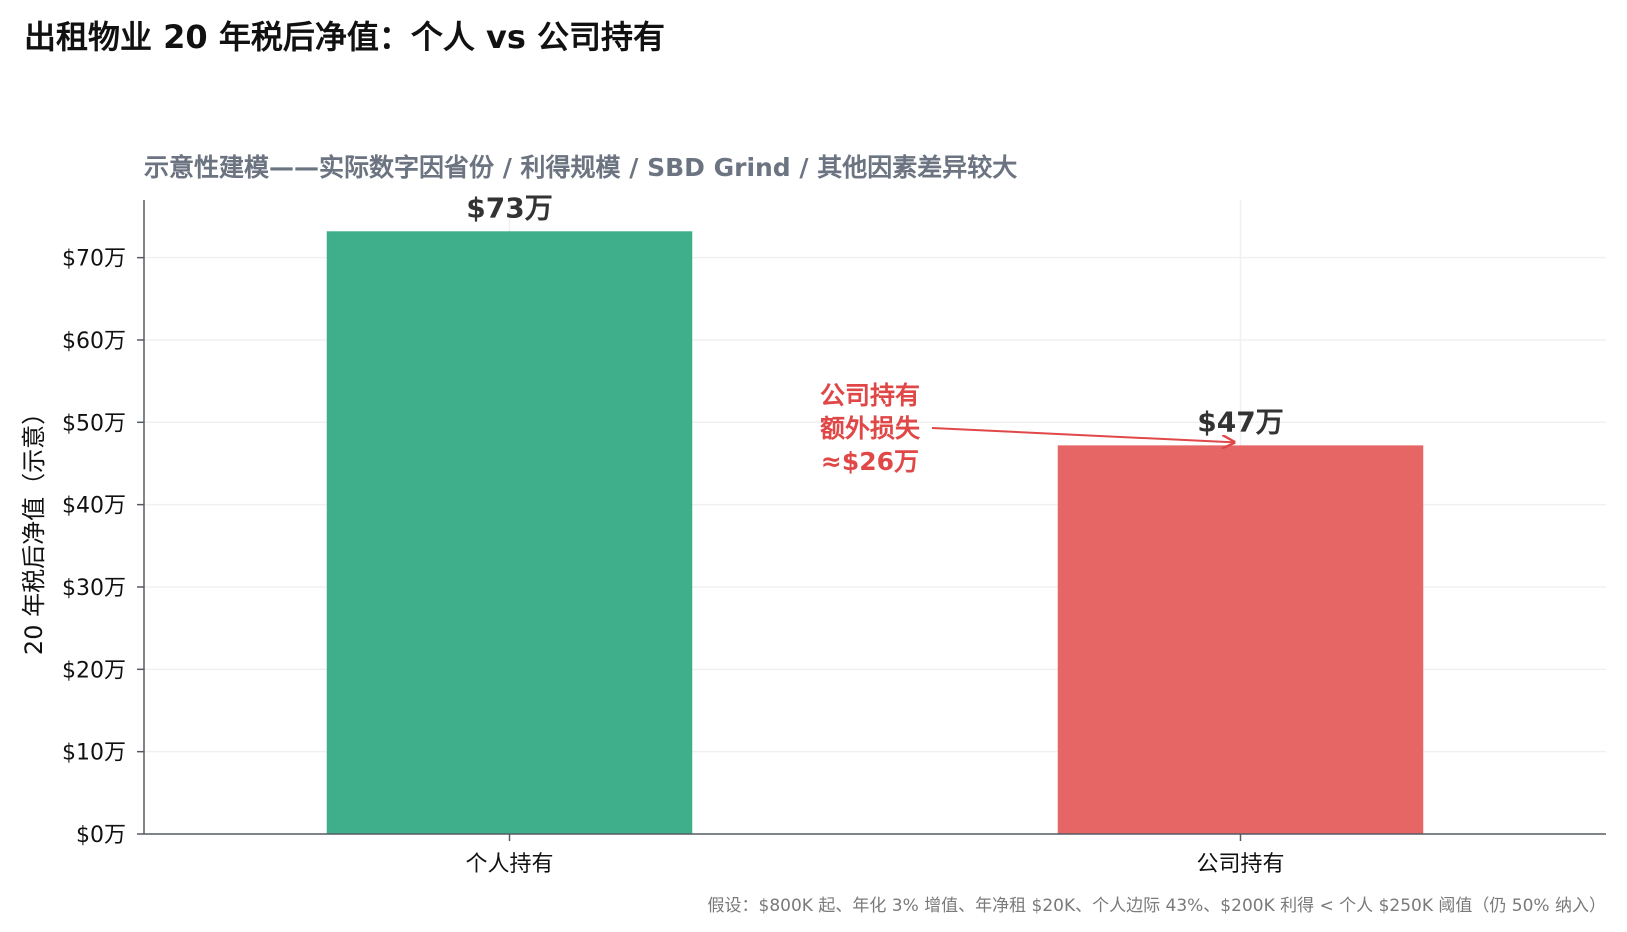  I want to click on y-tick-label: $70万, so click(94, 259).